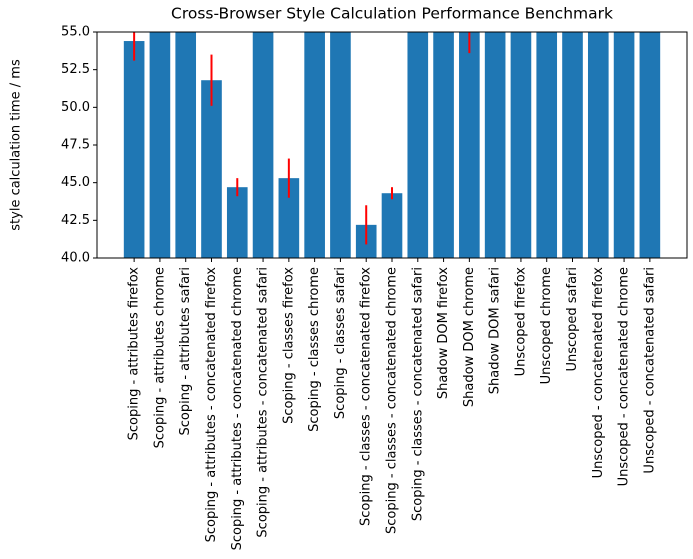  I want to click on y-tick-label: 55.0, so click(75, 32).